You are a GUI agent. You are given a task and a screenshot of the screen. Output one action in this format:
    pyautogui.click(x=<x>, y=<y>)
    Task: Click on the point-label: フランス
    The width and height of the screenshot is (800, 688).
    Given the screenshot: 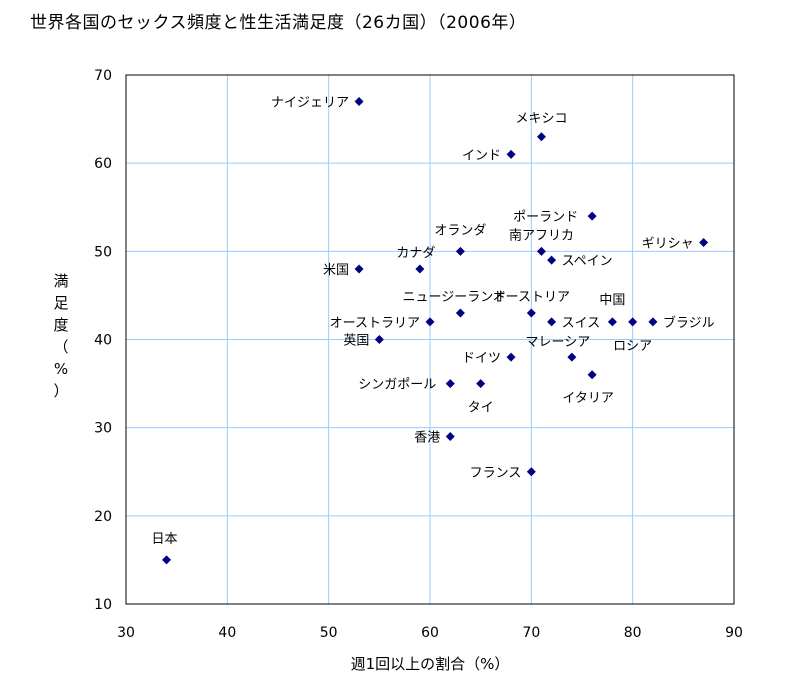 What is the action you would take?
    pyautogui.click(x=496, y=473)
    